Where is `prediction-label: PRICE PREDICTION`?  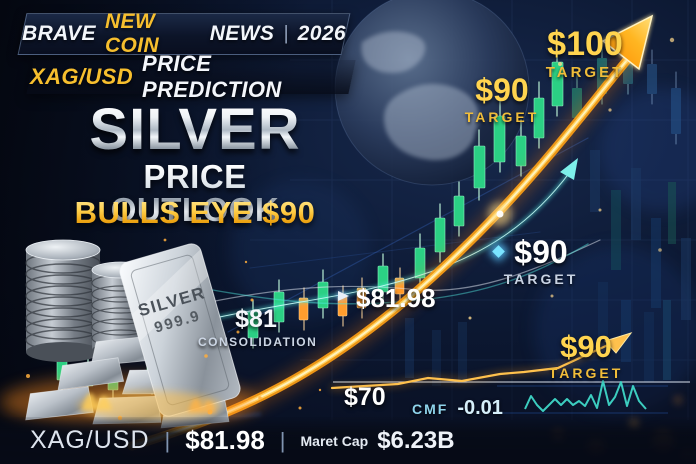 prediction-label: PRICE PREDICTION is located at coordinates (212, 76).